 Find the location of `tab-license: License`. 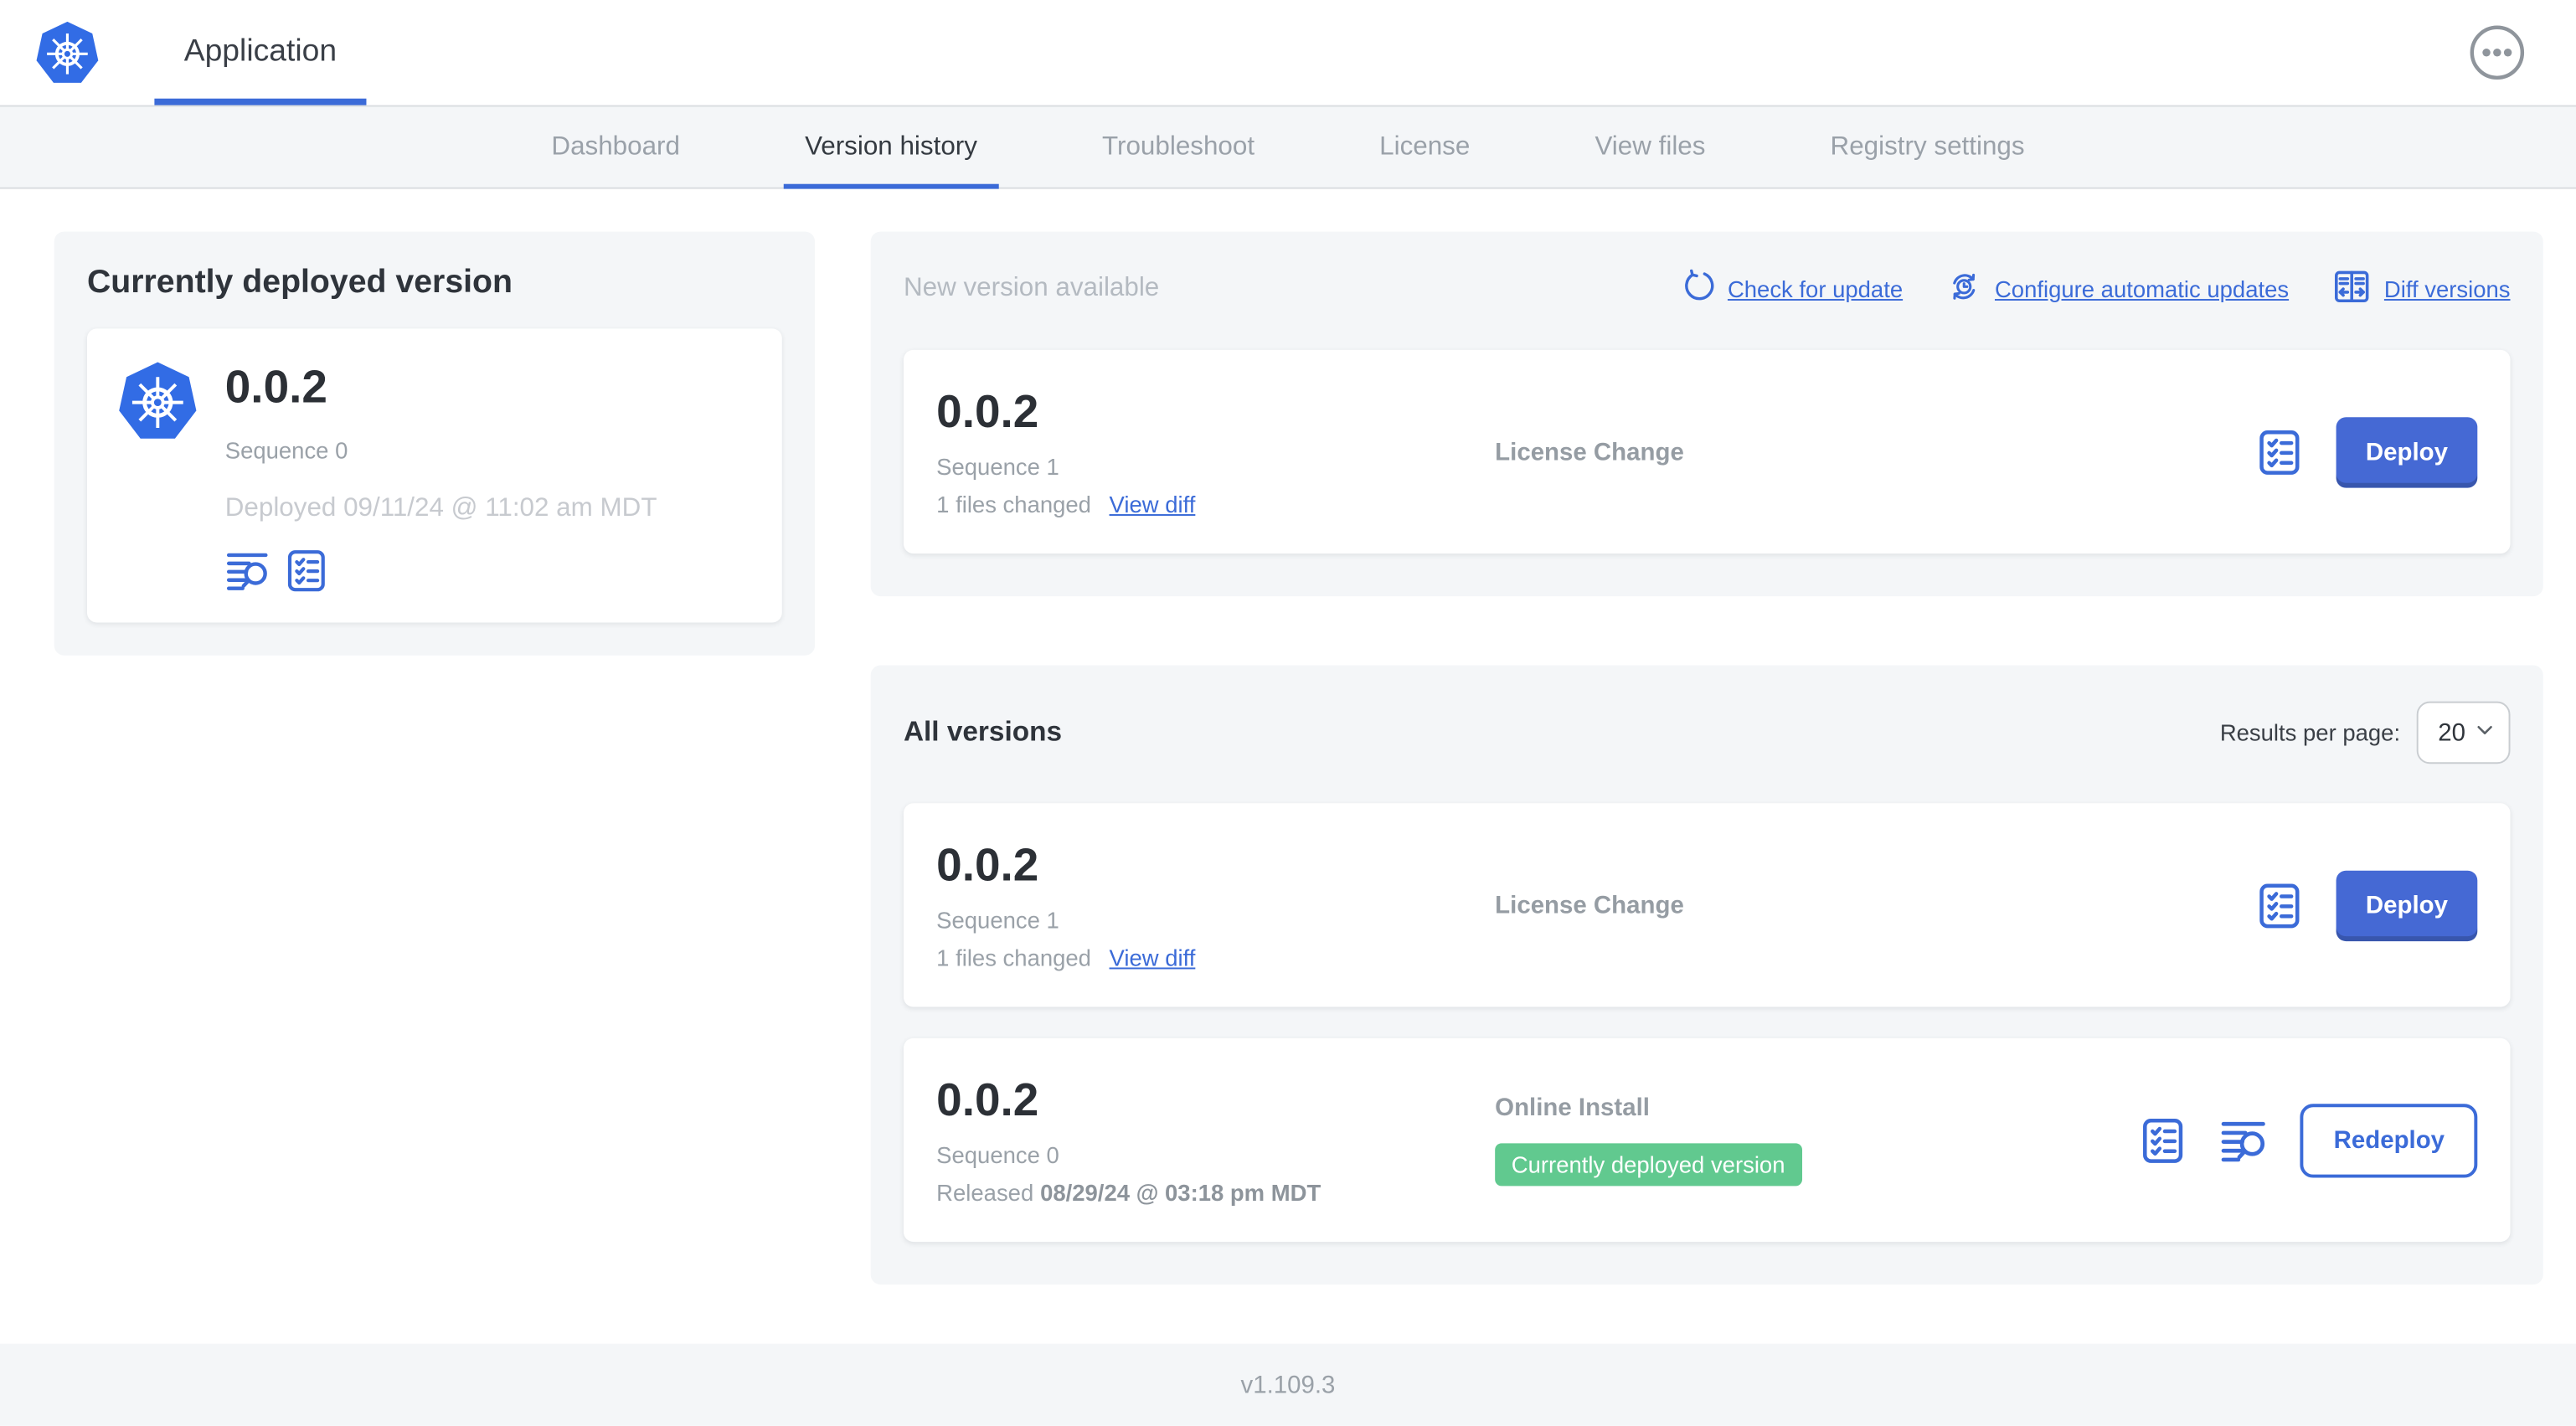

tab-license: License is located at coordinates (1425, 146).